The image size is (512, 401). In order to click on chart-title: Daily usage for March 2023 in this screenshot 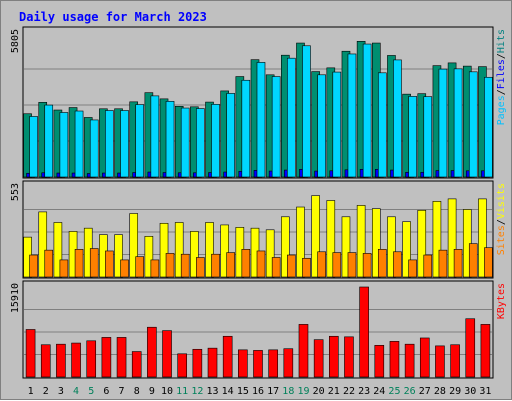, I will do `click(113, 17)`.